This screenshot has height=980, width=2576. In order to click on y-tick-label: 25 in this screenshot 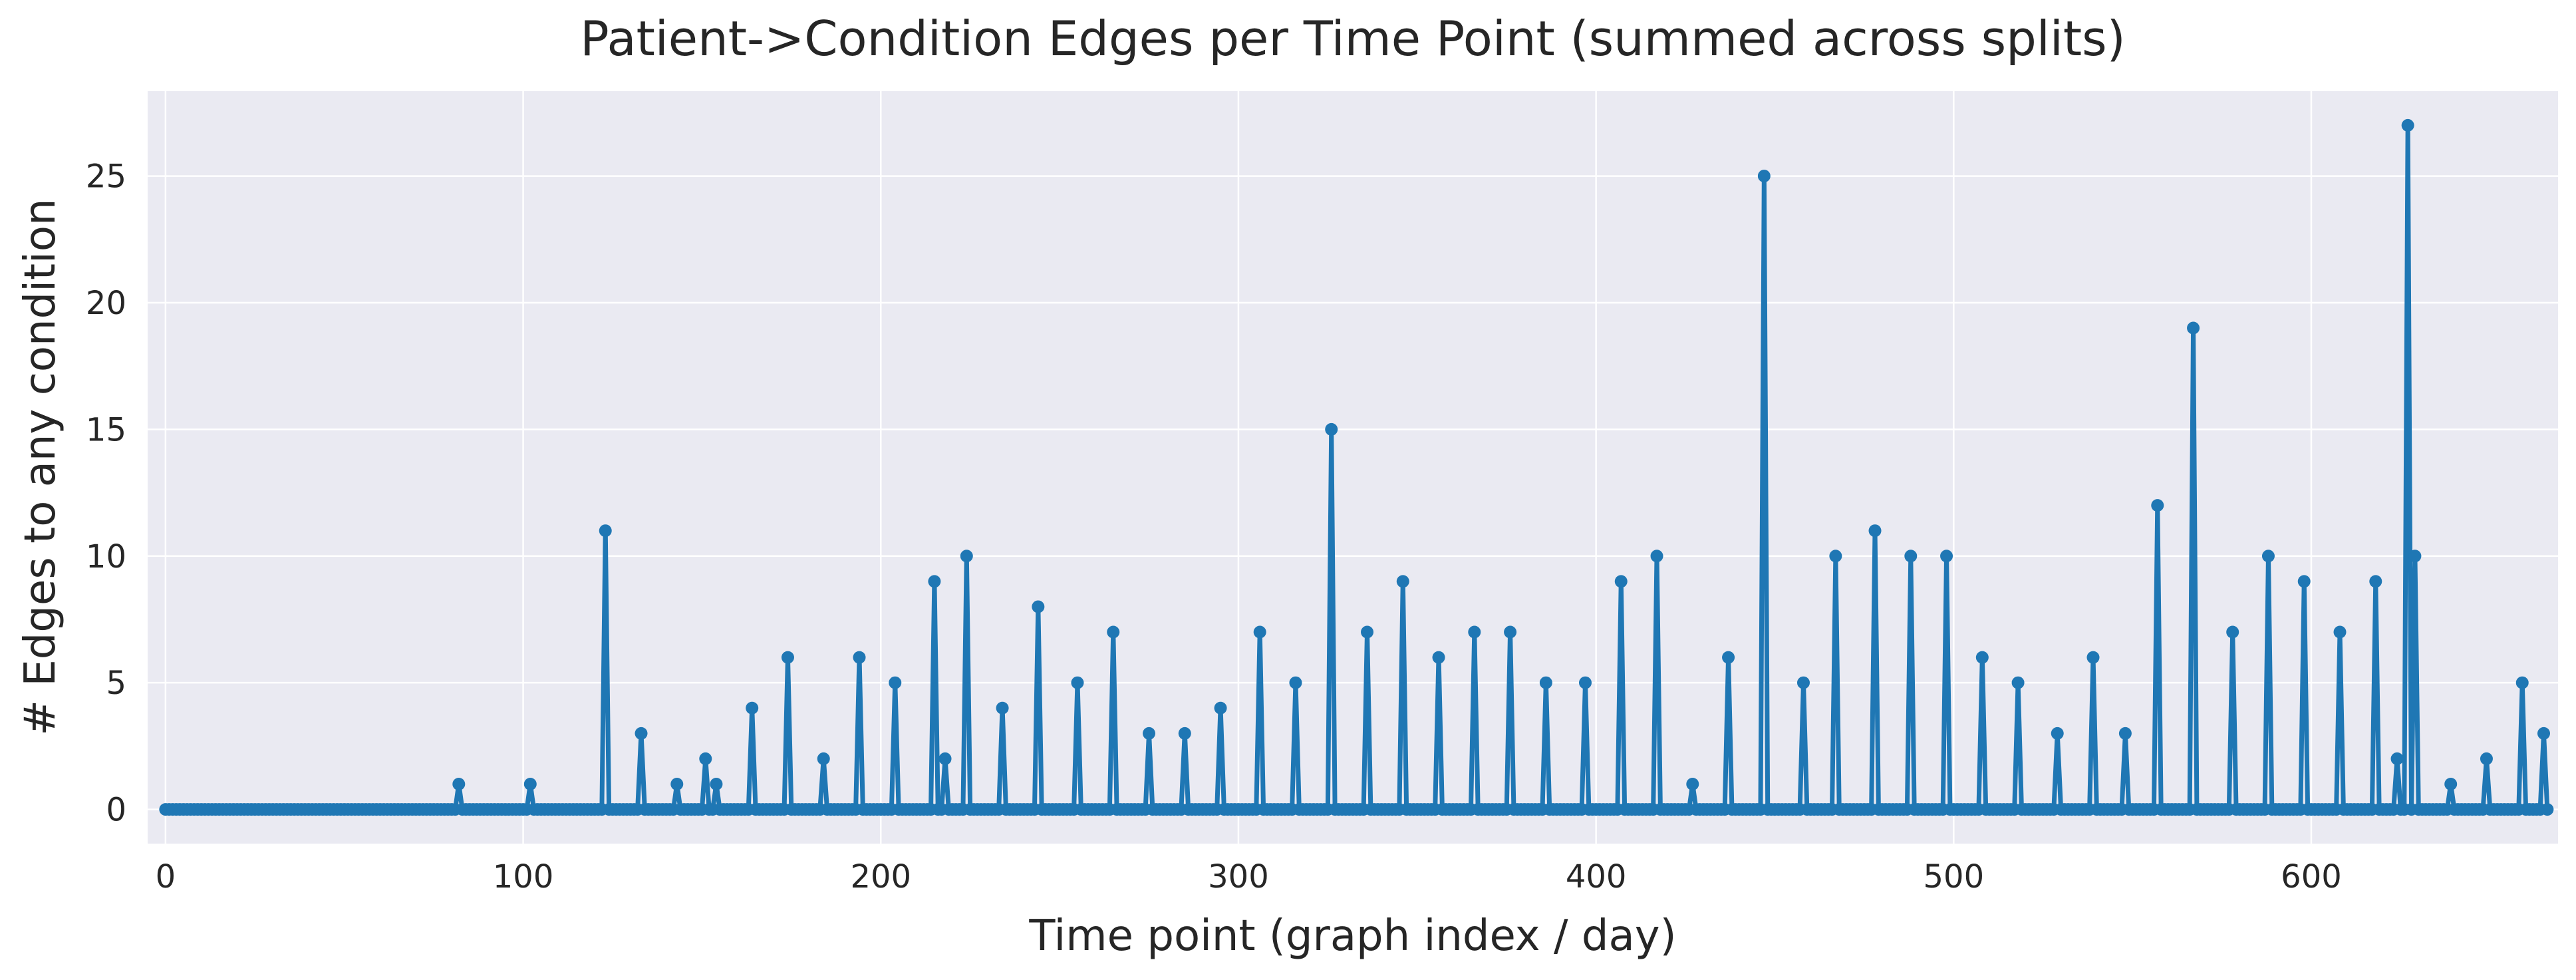, I will do `click(106, 177)`.